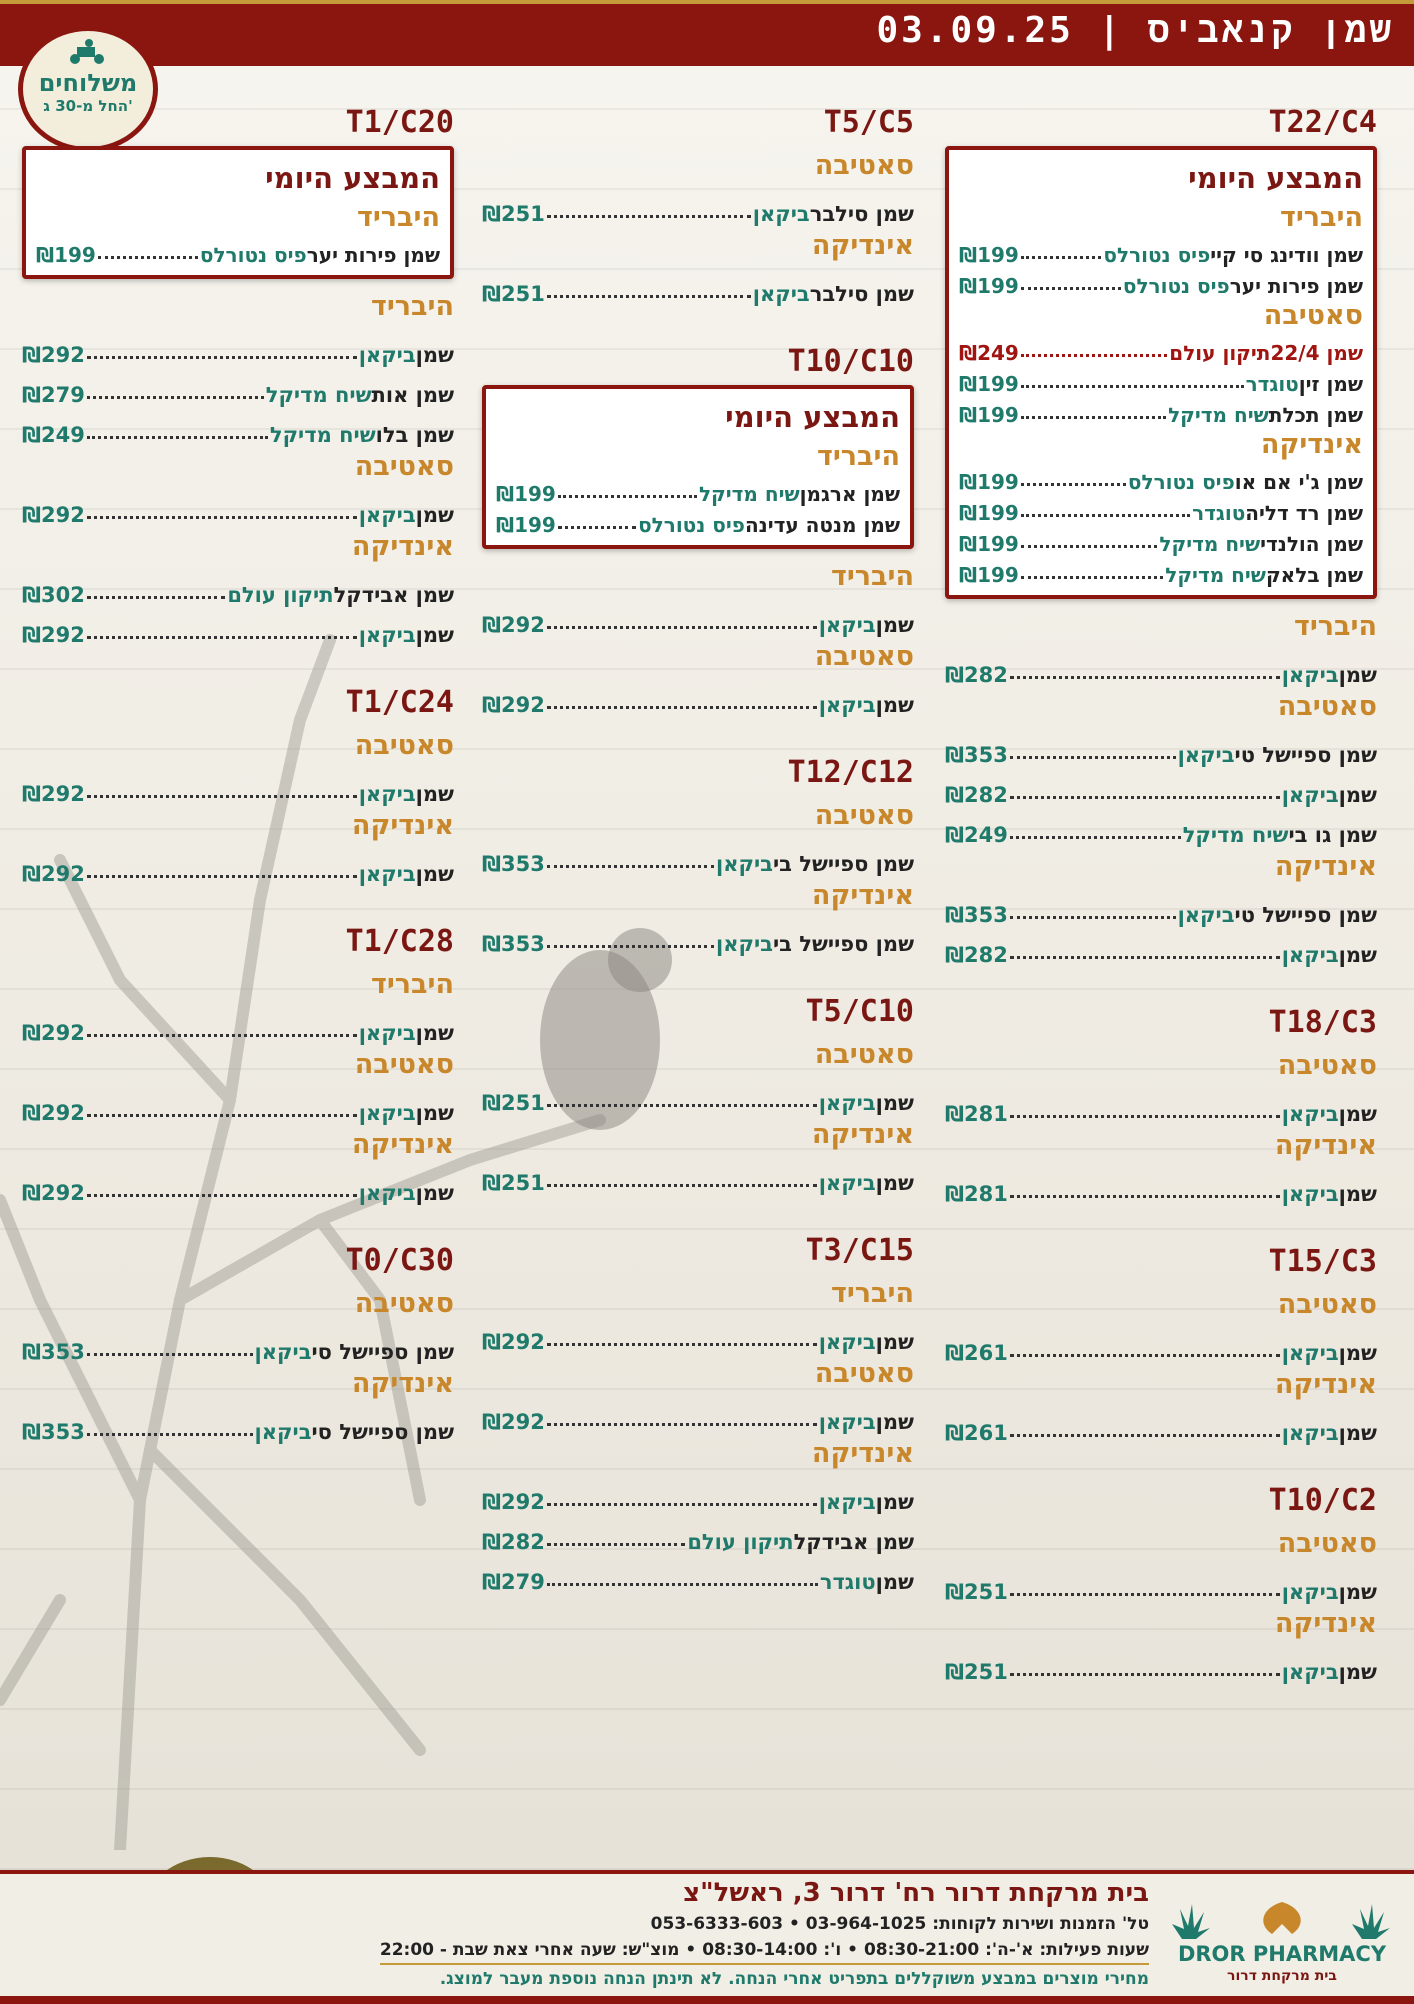 This screenshot has height=2004, width=1414. Describe the element at coordinates (1161, 1106) in the screenshot. I see `price-row: שמן ביקאן ₪281` at that location.